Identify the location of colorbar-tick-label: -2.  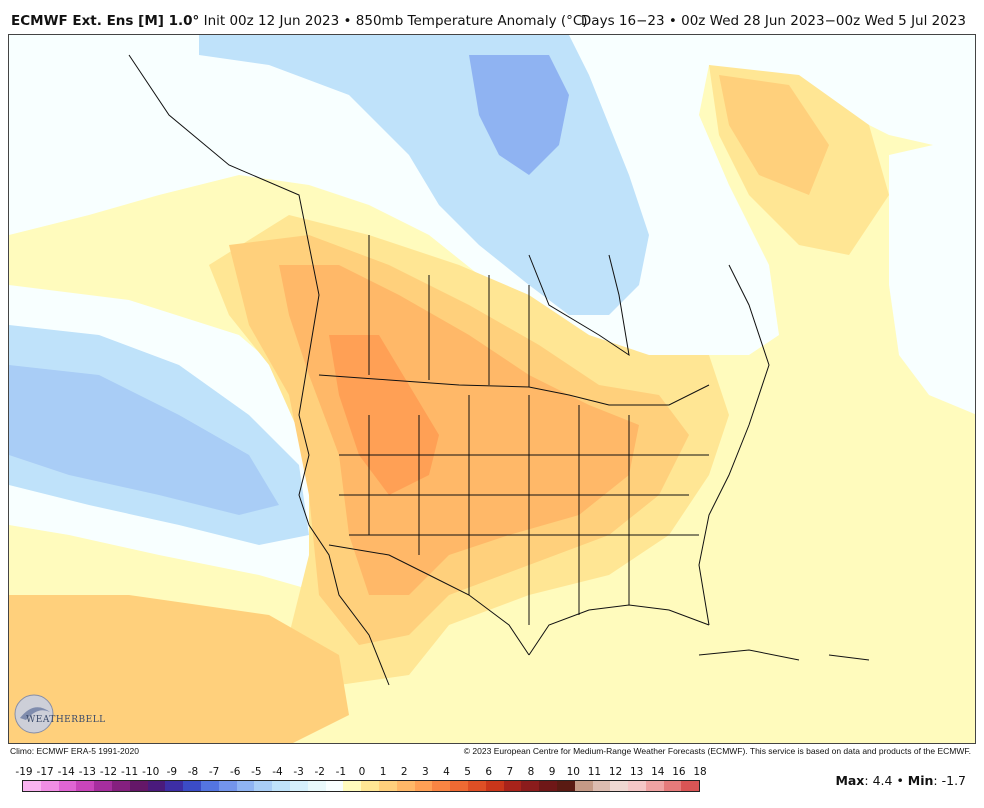
(319, 772).